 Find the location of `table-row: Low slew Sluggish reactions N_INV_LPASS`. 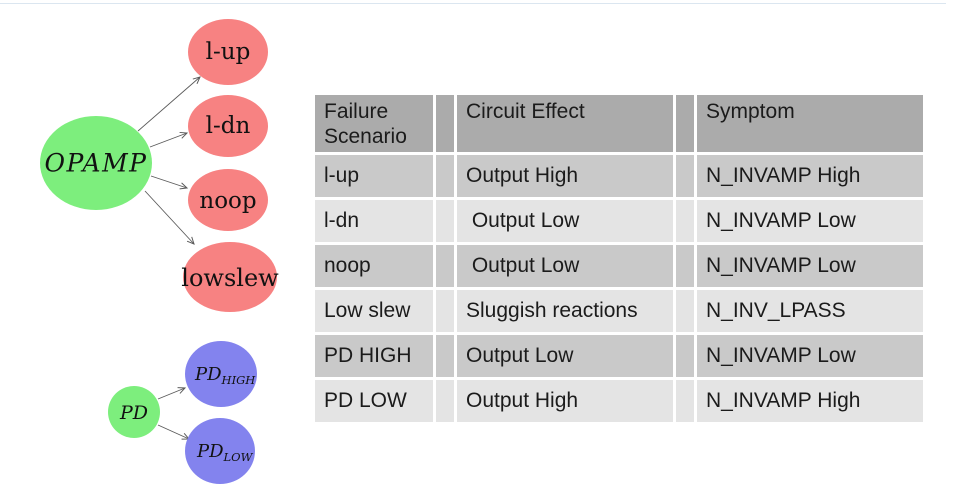

table-row: Low slew Sluggish reactions N_INV_LPASS is located at coordinates (619, 311).